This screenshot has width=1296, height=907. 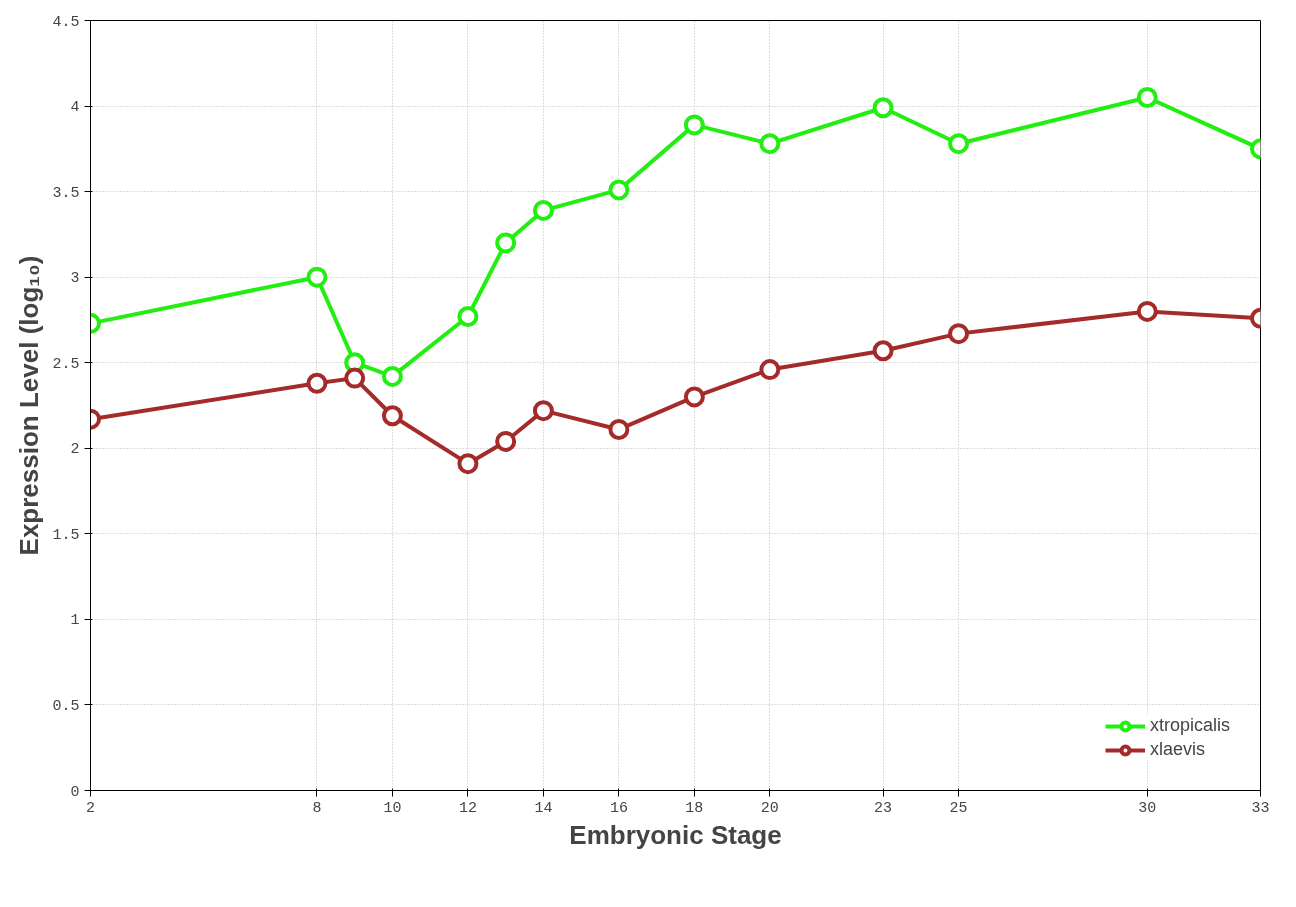 What do you see at coordinates (75, 279) in the screenshot?
I see `y-tick-label: 3` at bounding box center [75, 279].